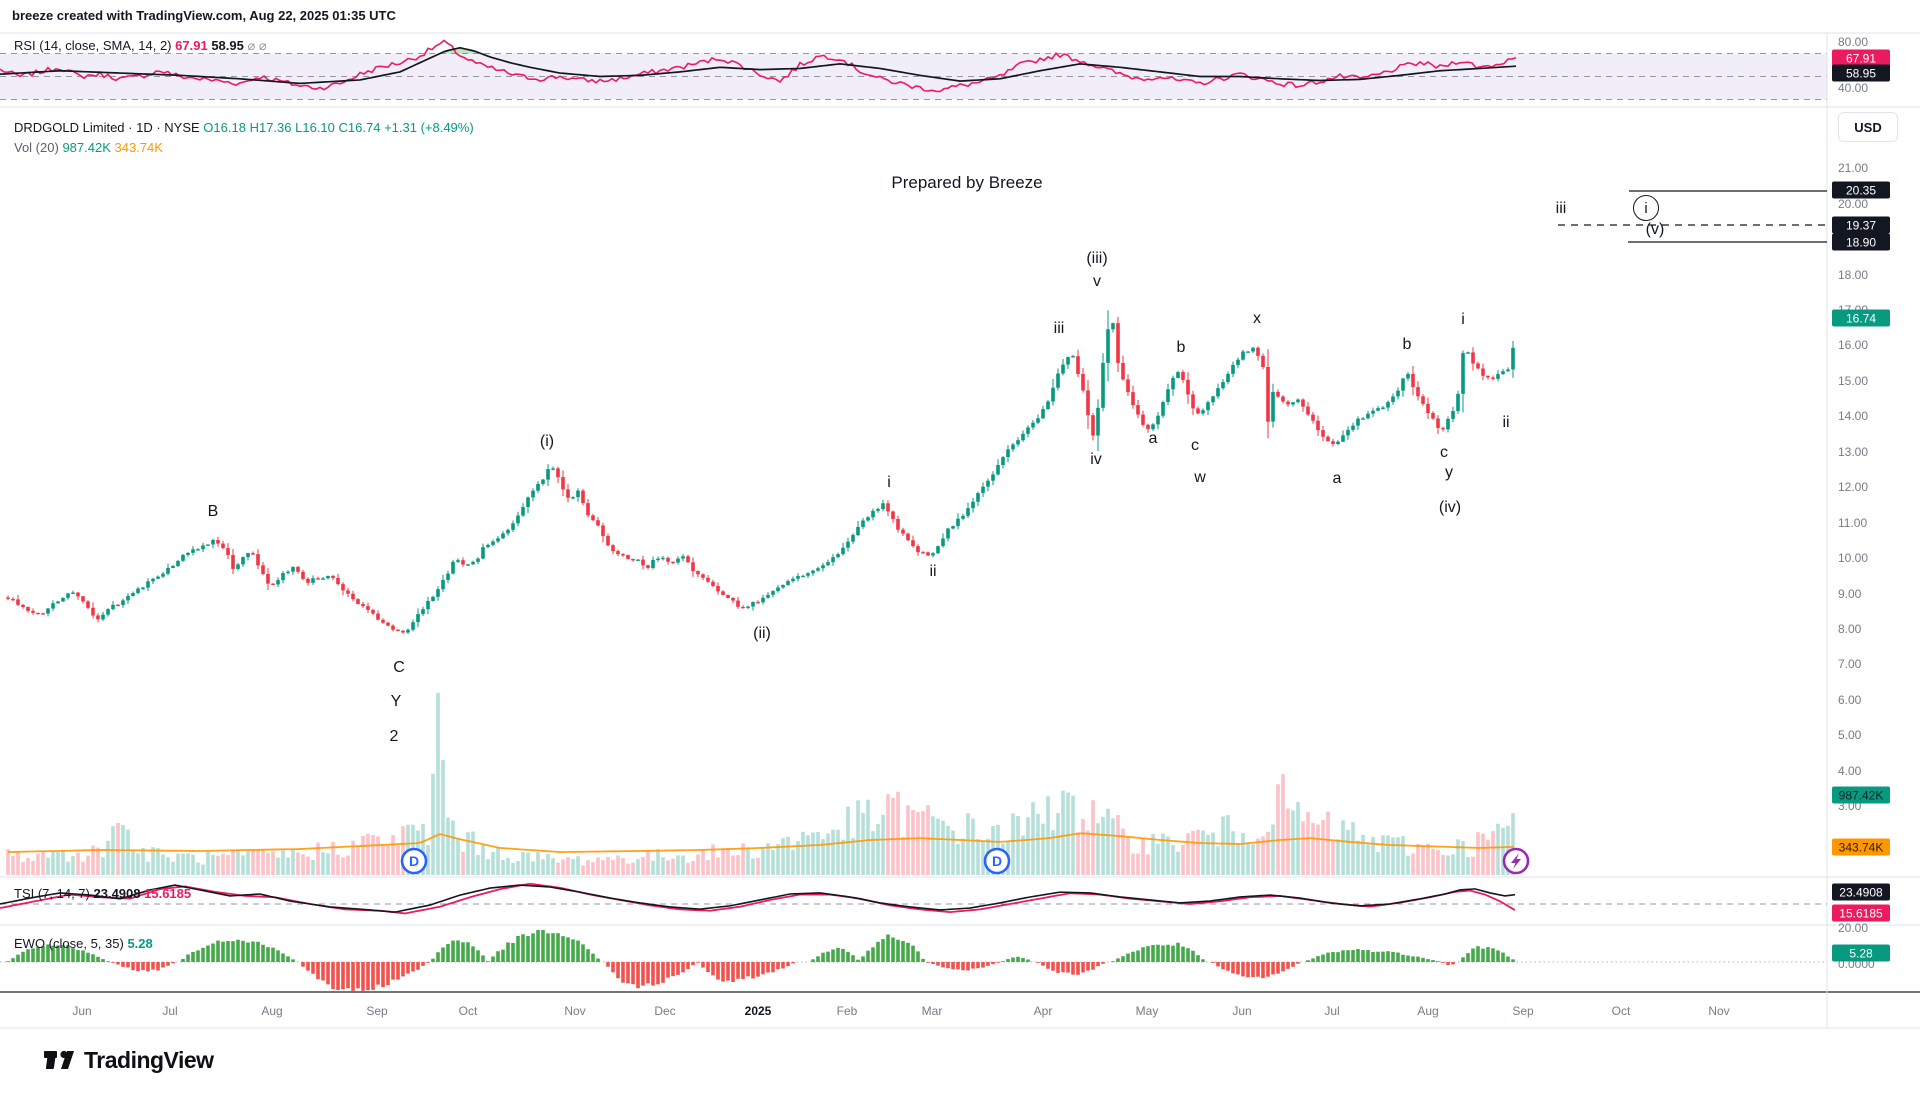 This screenshot has width=1920, height=1097. What do you see at coordinates (1861, 73) in the screenshot?
I see `scale-badge: 58.95` at bounding box center [1861, 73].